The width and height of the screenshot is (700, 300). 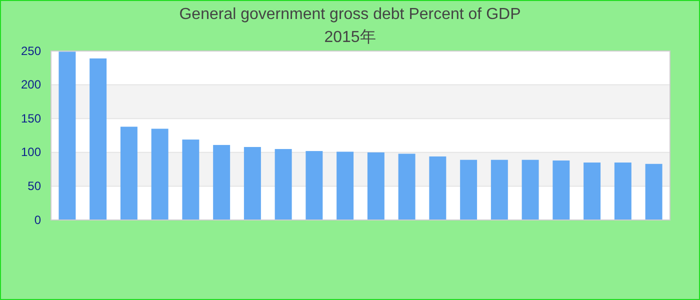 What do you see at coordinates (38, 219) in the screenshot?
I see `y-tick-label: 0` at bounding box center [38, 219].